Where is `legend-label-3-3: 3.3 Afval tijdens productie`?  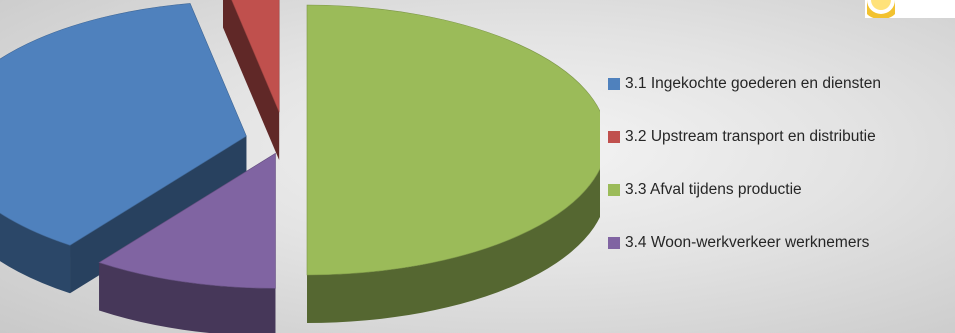 legend-label-3-3: 3.3 Afval tijdens productie is located at coordinates (713, 189).